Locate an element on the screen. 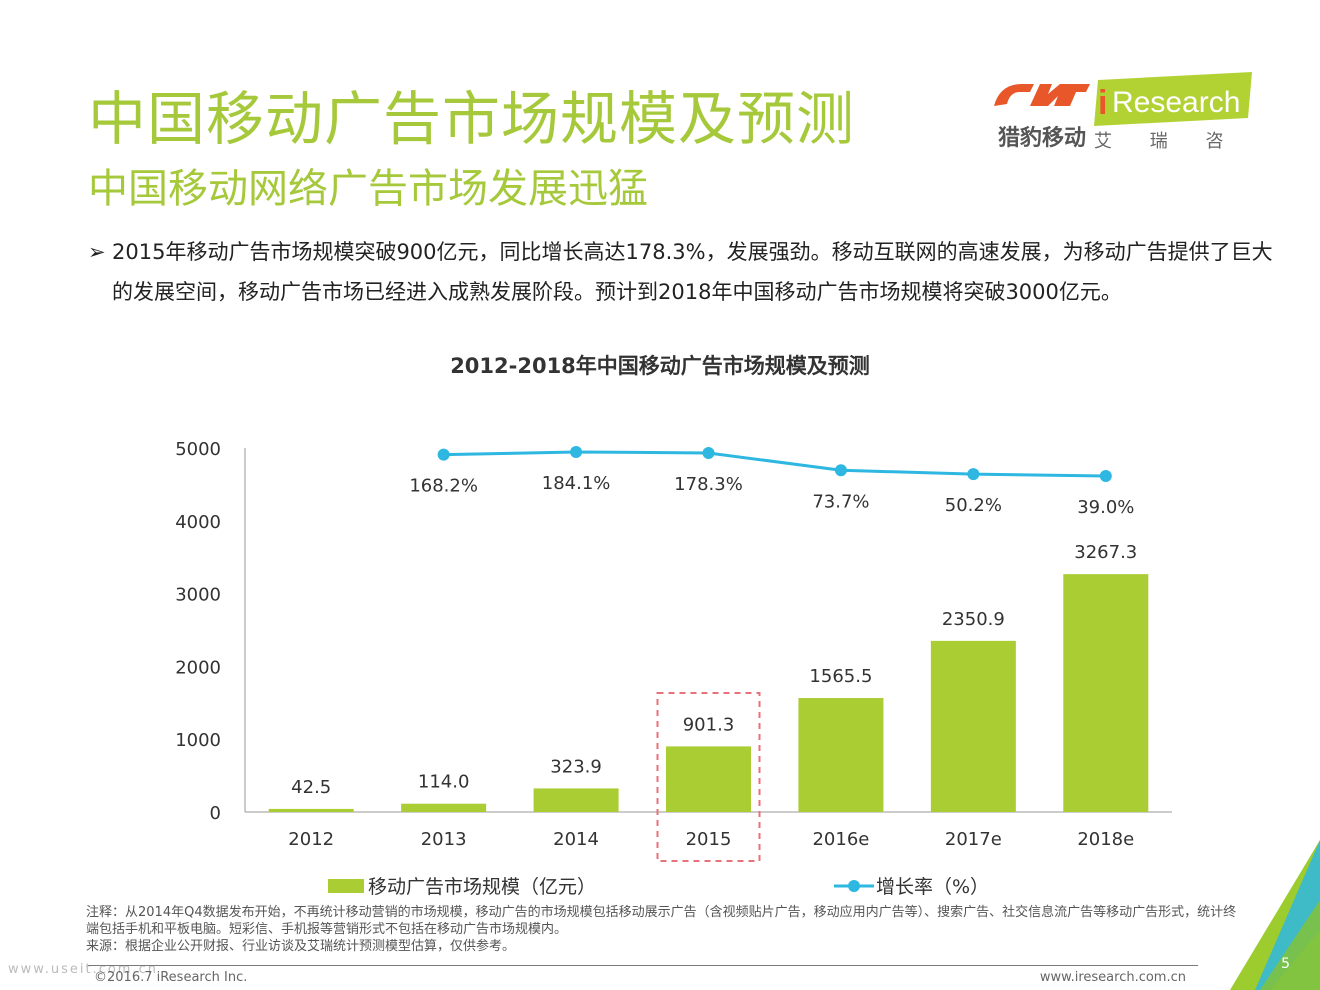 Image resolution: width=1320 pixels, height=990 pixels. growth-rate-label: 73.7% is located at coordinates (840, 501).